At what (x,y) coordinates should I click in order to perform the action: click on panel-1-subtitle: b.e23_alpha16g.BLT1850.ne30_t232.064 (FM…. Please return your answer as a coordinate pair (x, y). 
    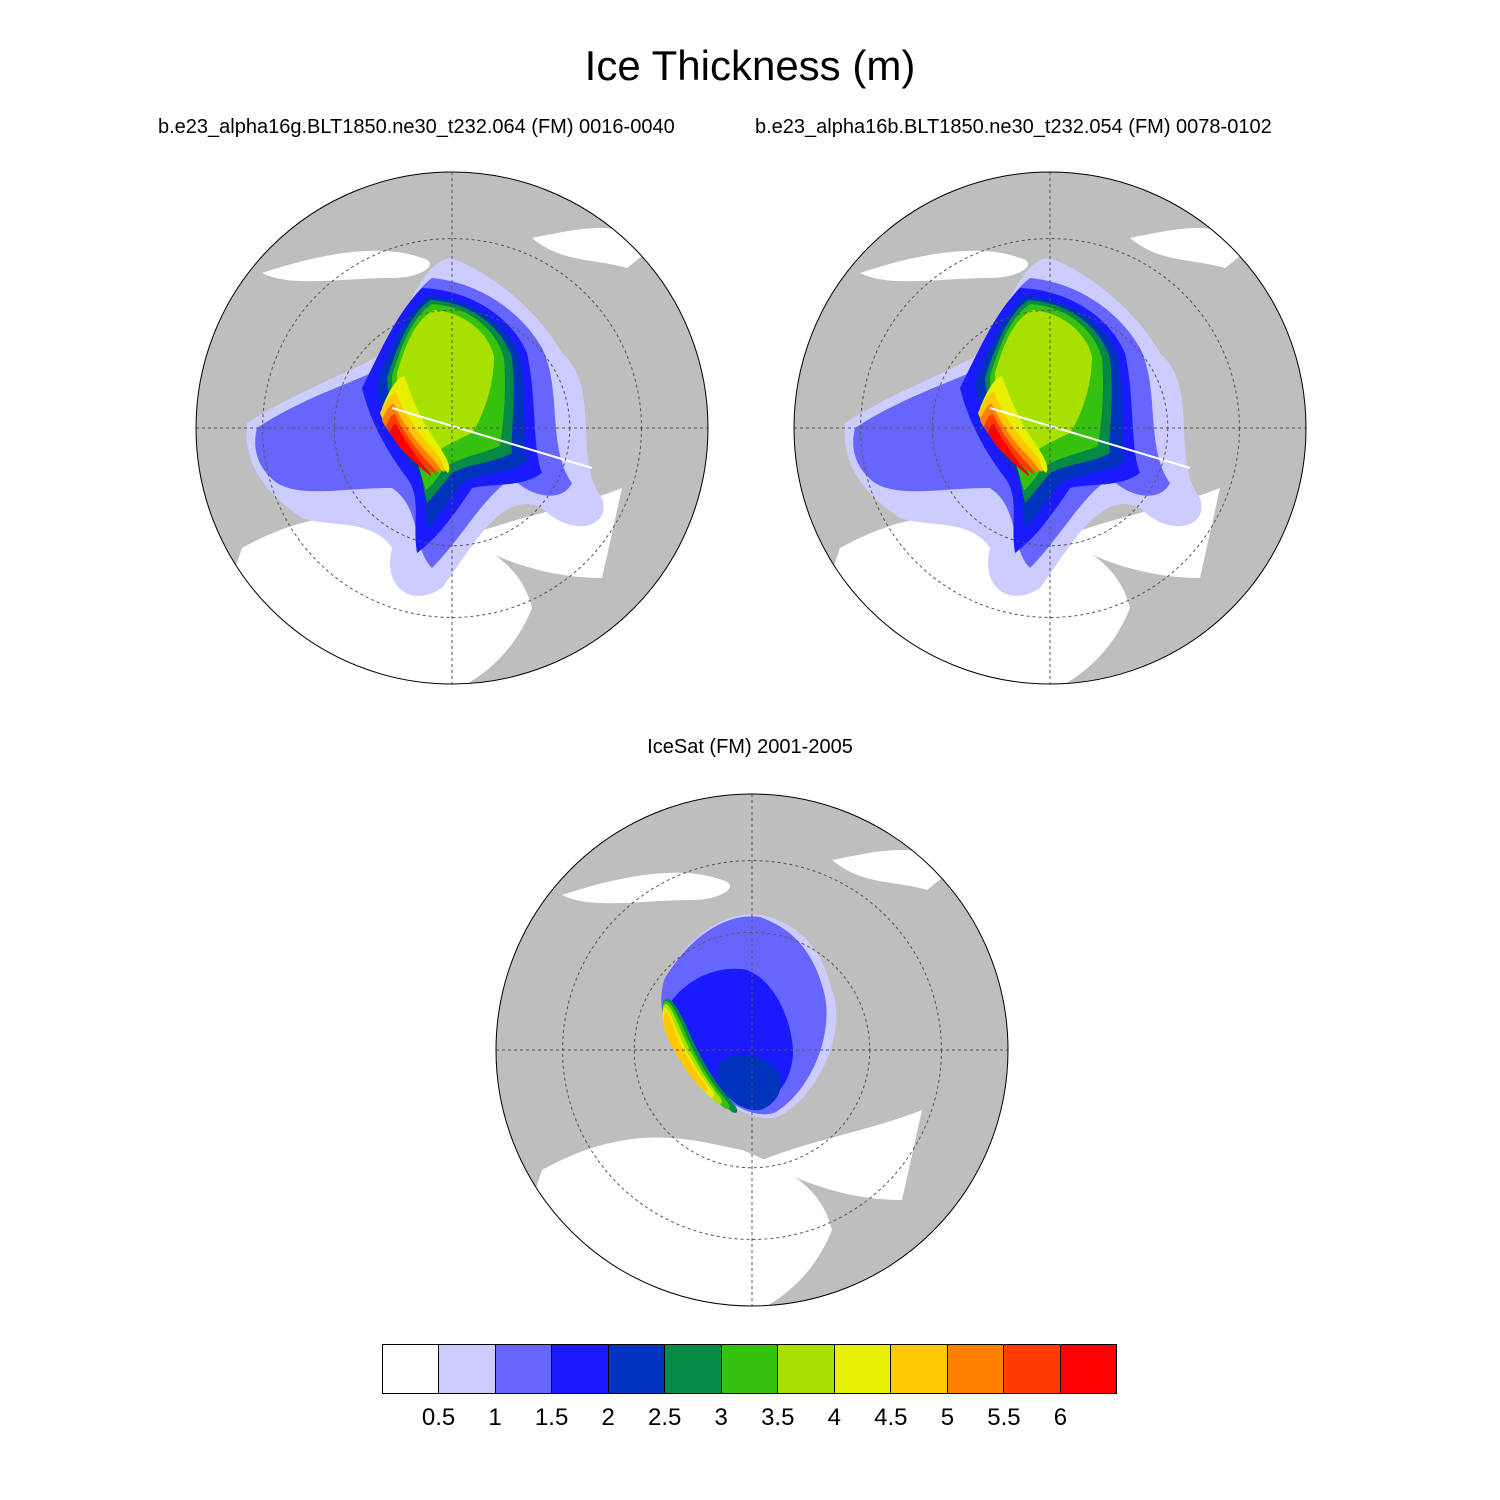
    Looking at the image, I should click on (416, 127).